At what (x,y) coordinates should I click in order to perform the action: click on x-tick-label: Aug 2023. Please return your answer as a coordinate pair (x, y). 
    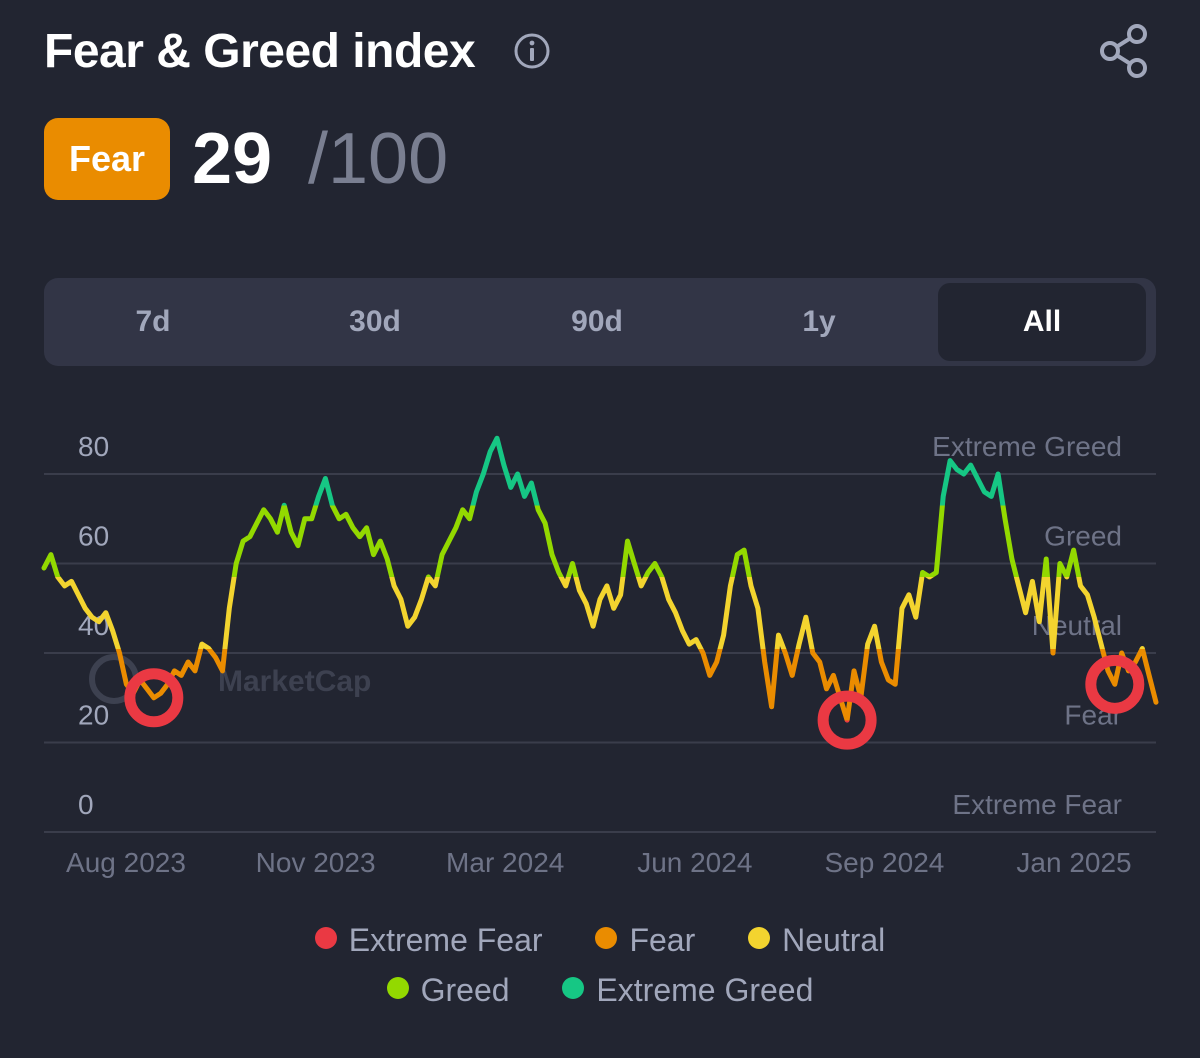
    Looking at the image, I should click on (126, 862).